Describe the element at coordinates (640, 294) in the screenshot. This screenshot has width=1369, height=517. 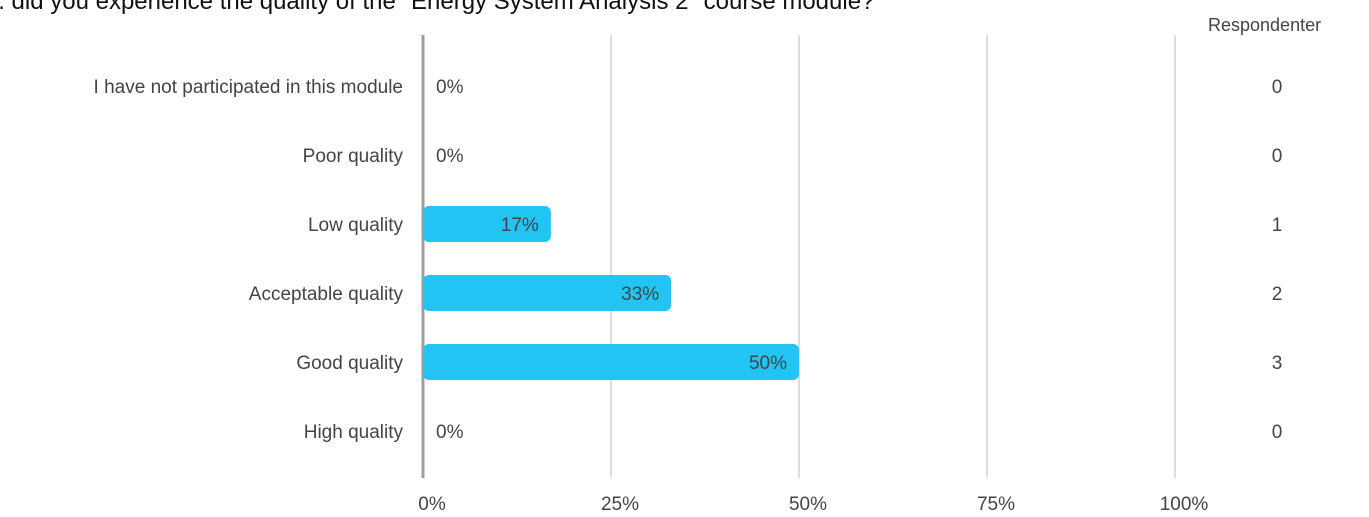
I see `data-label: 33%` at that location.